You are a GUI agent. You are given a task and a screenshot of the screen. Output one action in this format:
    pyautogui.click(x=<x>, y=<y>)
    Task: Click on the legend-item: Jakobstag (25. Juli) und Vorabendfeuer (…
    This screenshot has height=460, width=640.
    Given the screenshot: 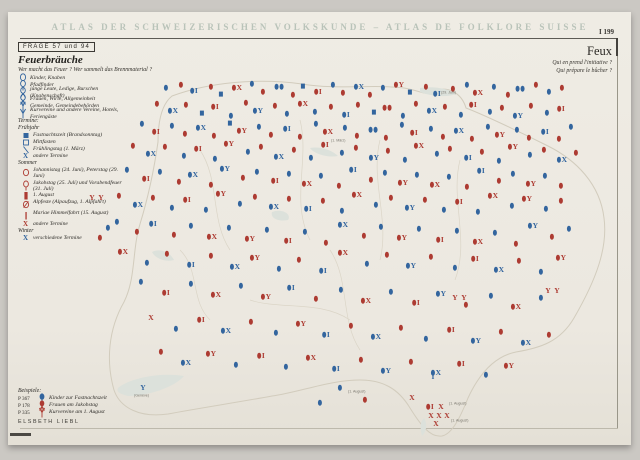 What is the action you would take?
    pyautogui.click(x=75, y=186)
    